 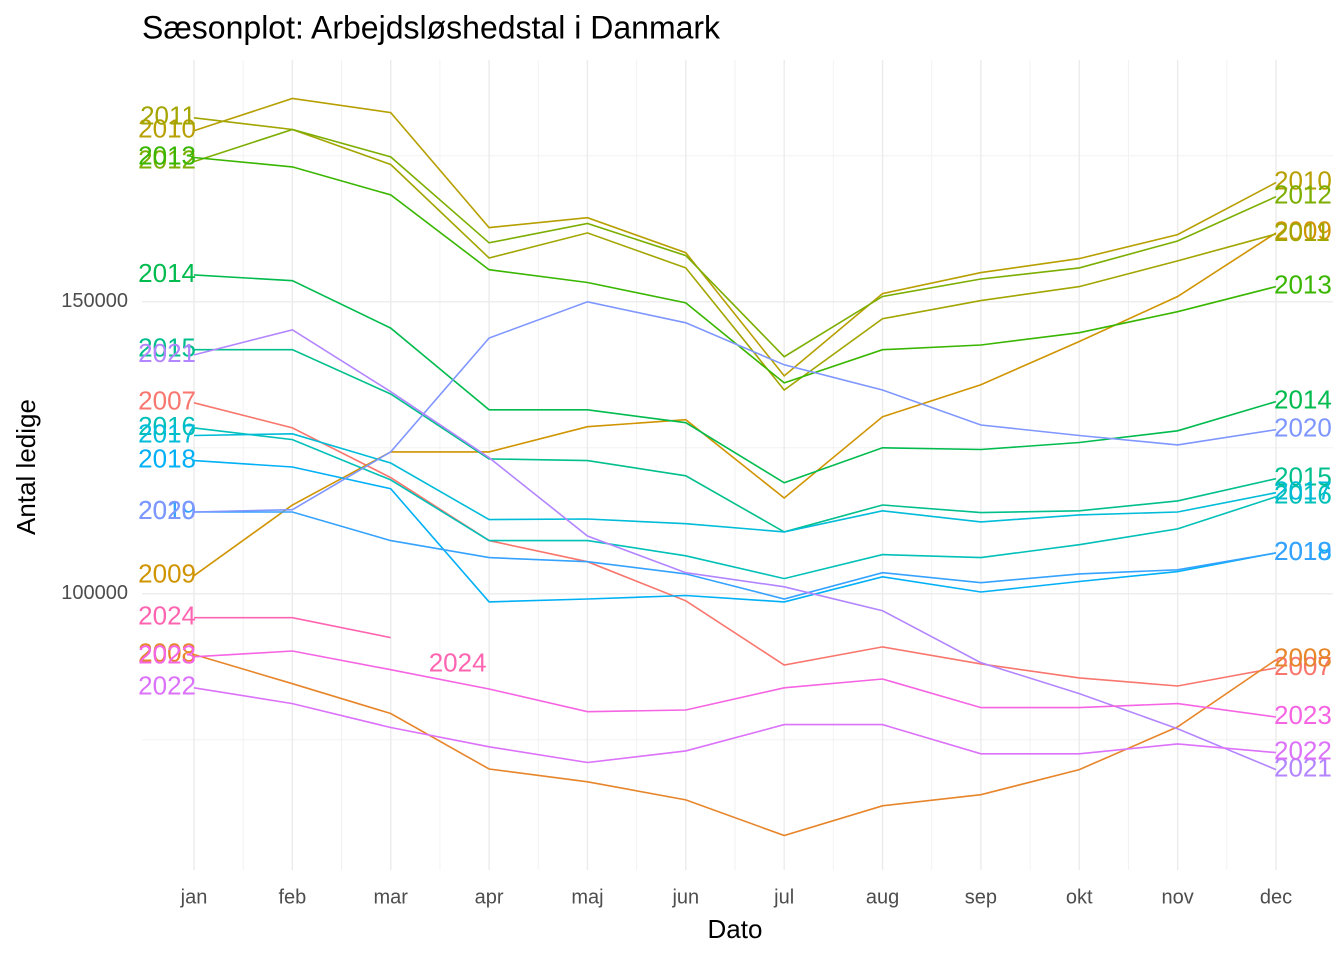 I want to click on y-tick-label: 150000, so click(x=94, y=301).